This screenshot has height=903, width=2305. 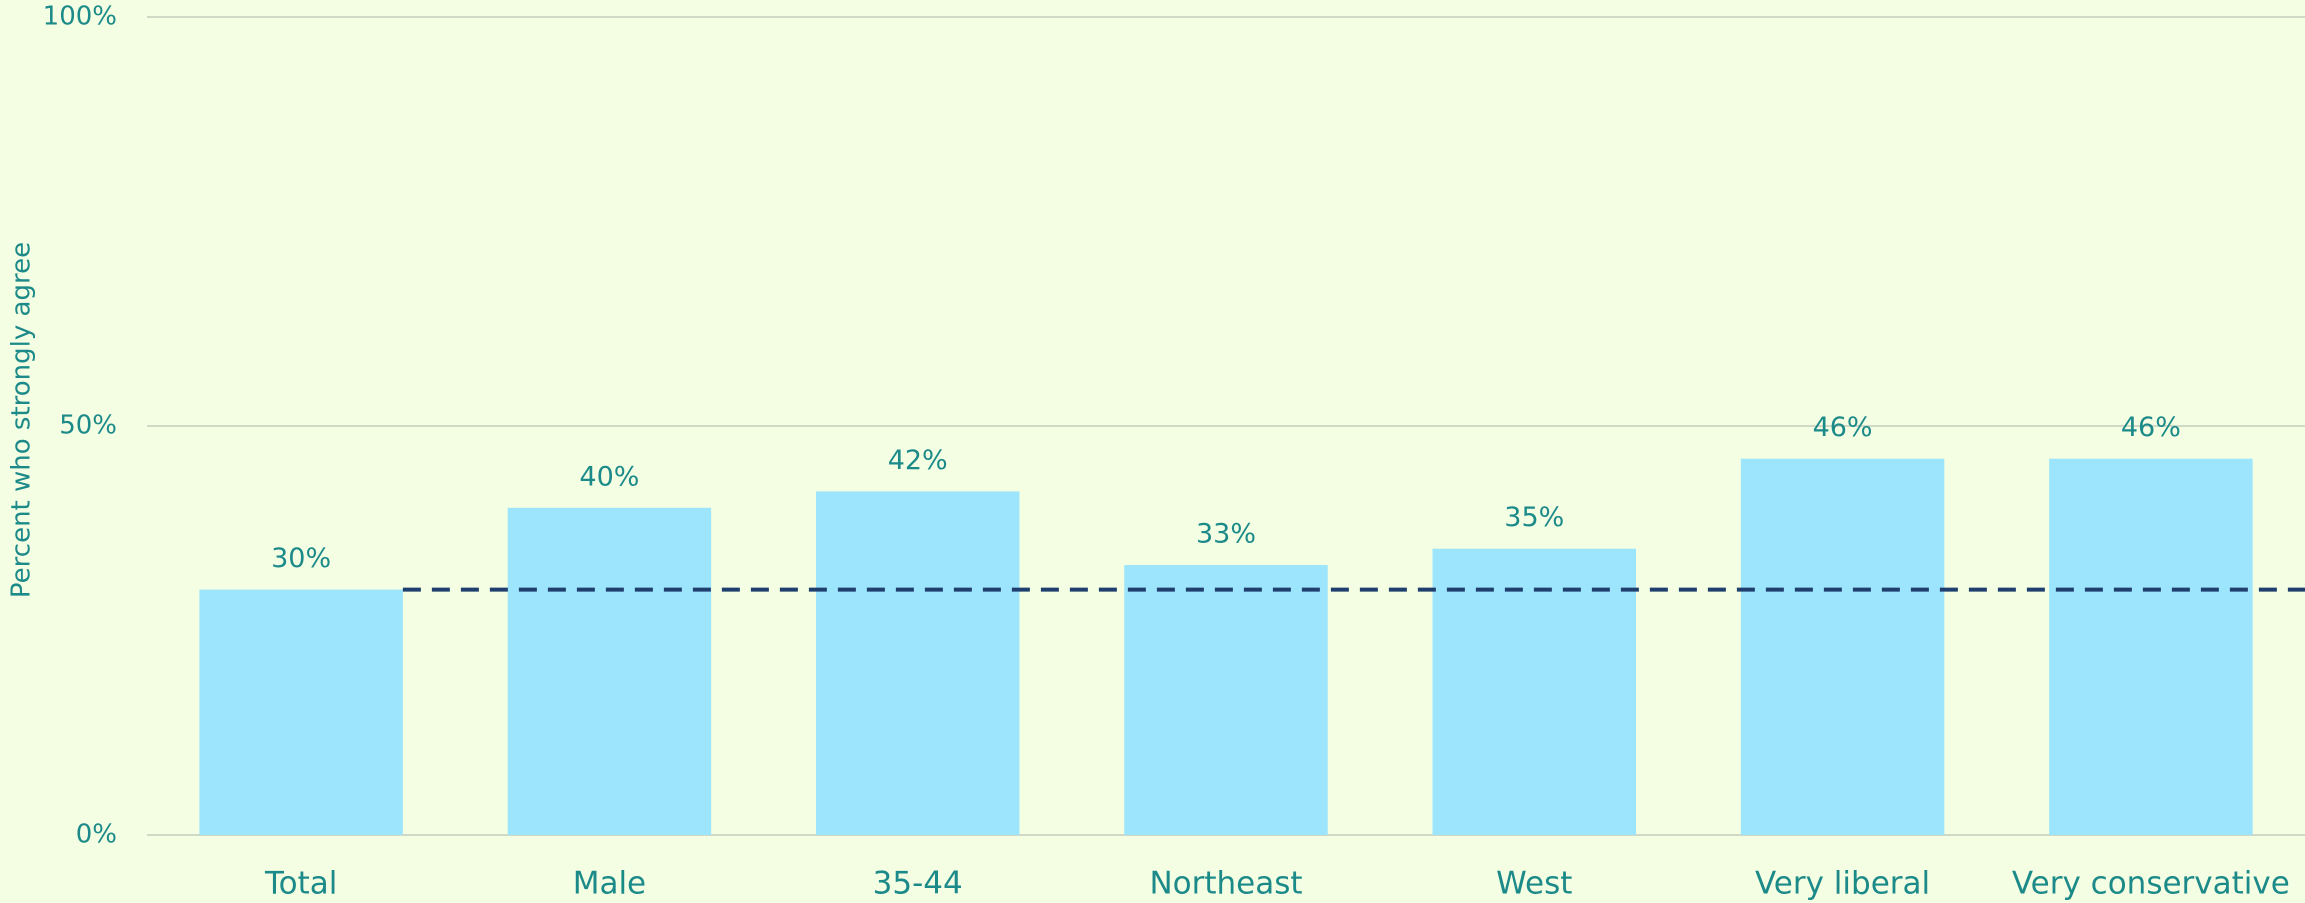 What do you see at coordinates (300, 884) in the screenshot?
I see `x-tick-label: Total` at bounding box center [300, 884].